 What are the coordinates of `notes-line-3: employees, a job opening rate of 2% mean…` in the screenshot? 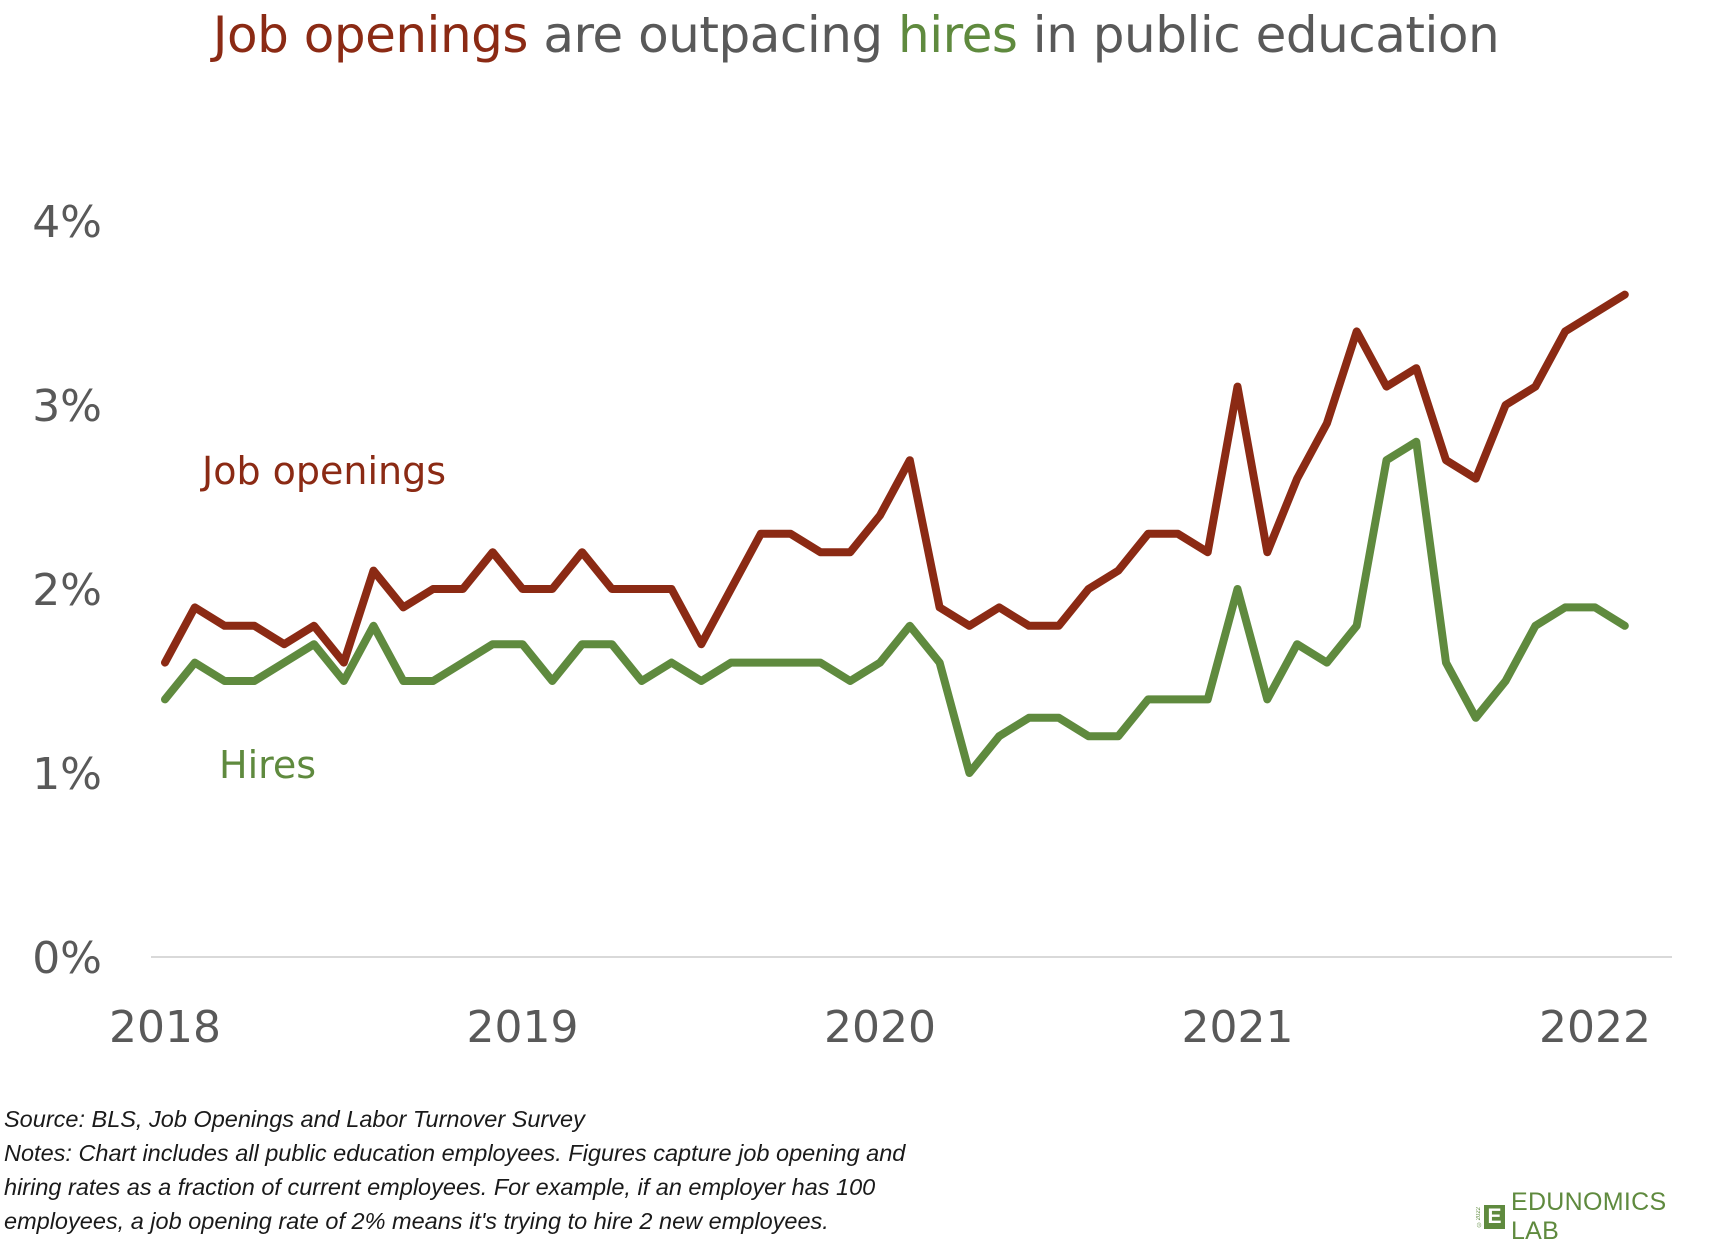 It's located at (416, 1221).